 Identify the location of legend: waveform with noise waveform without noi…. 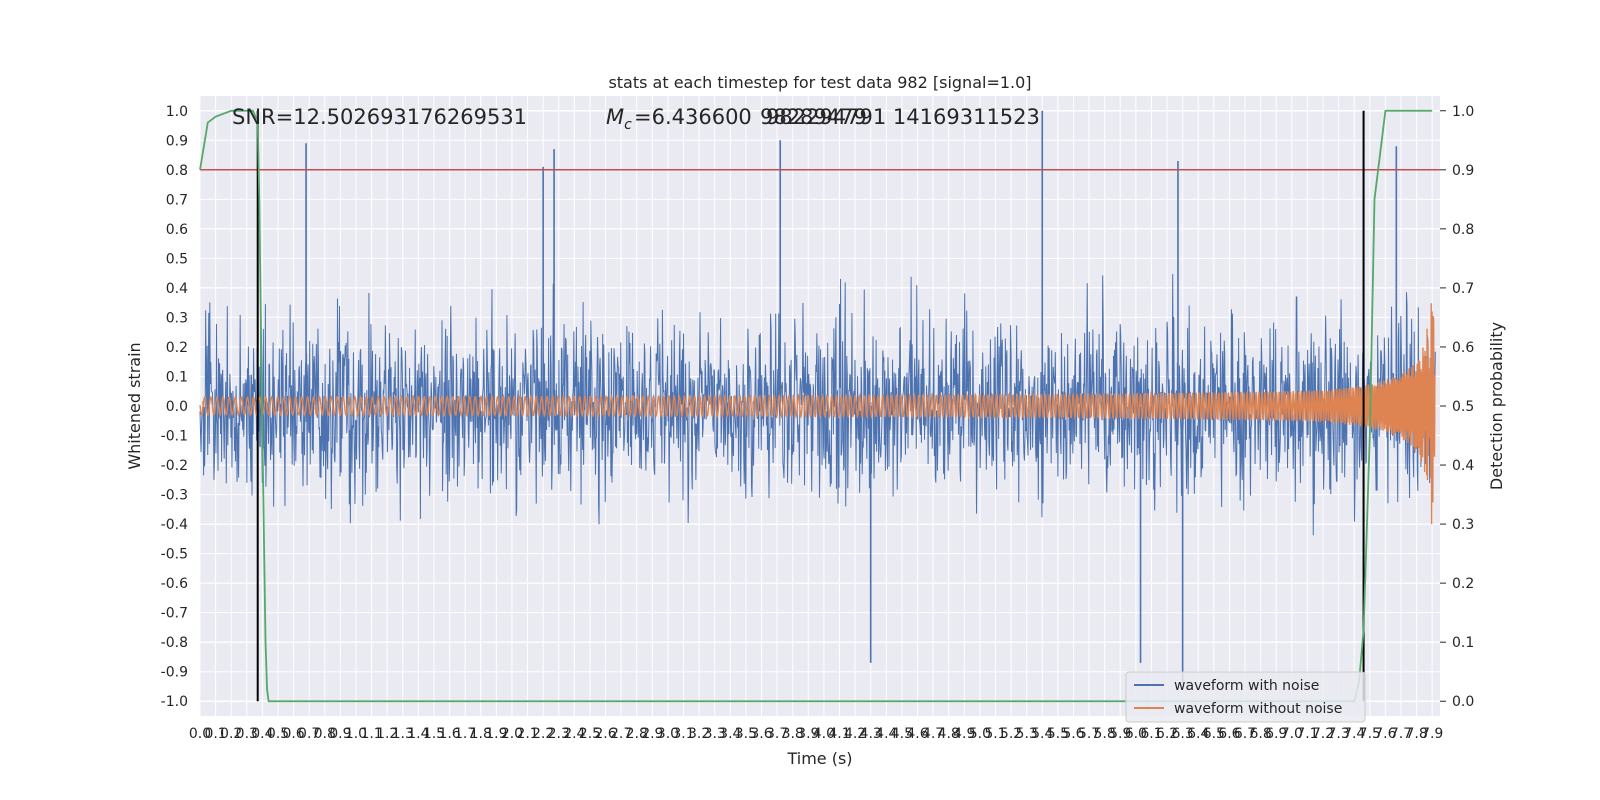
(1245, 697).